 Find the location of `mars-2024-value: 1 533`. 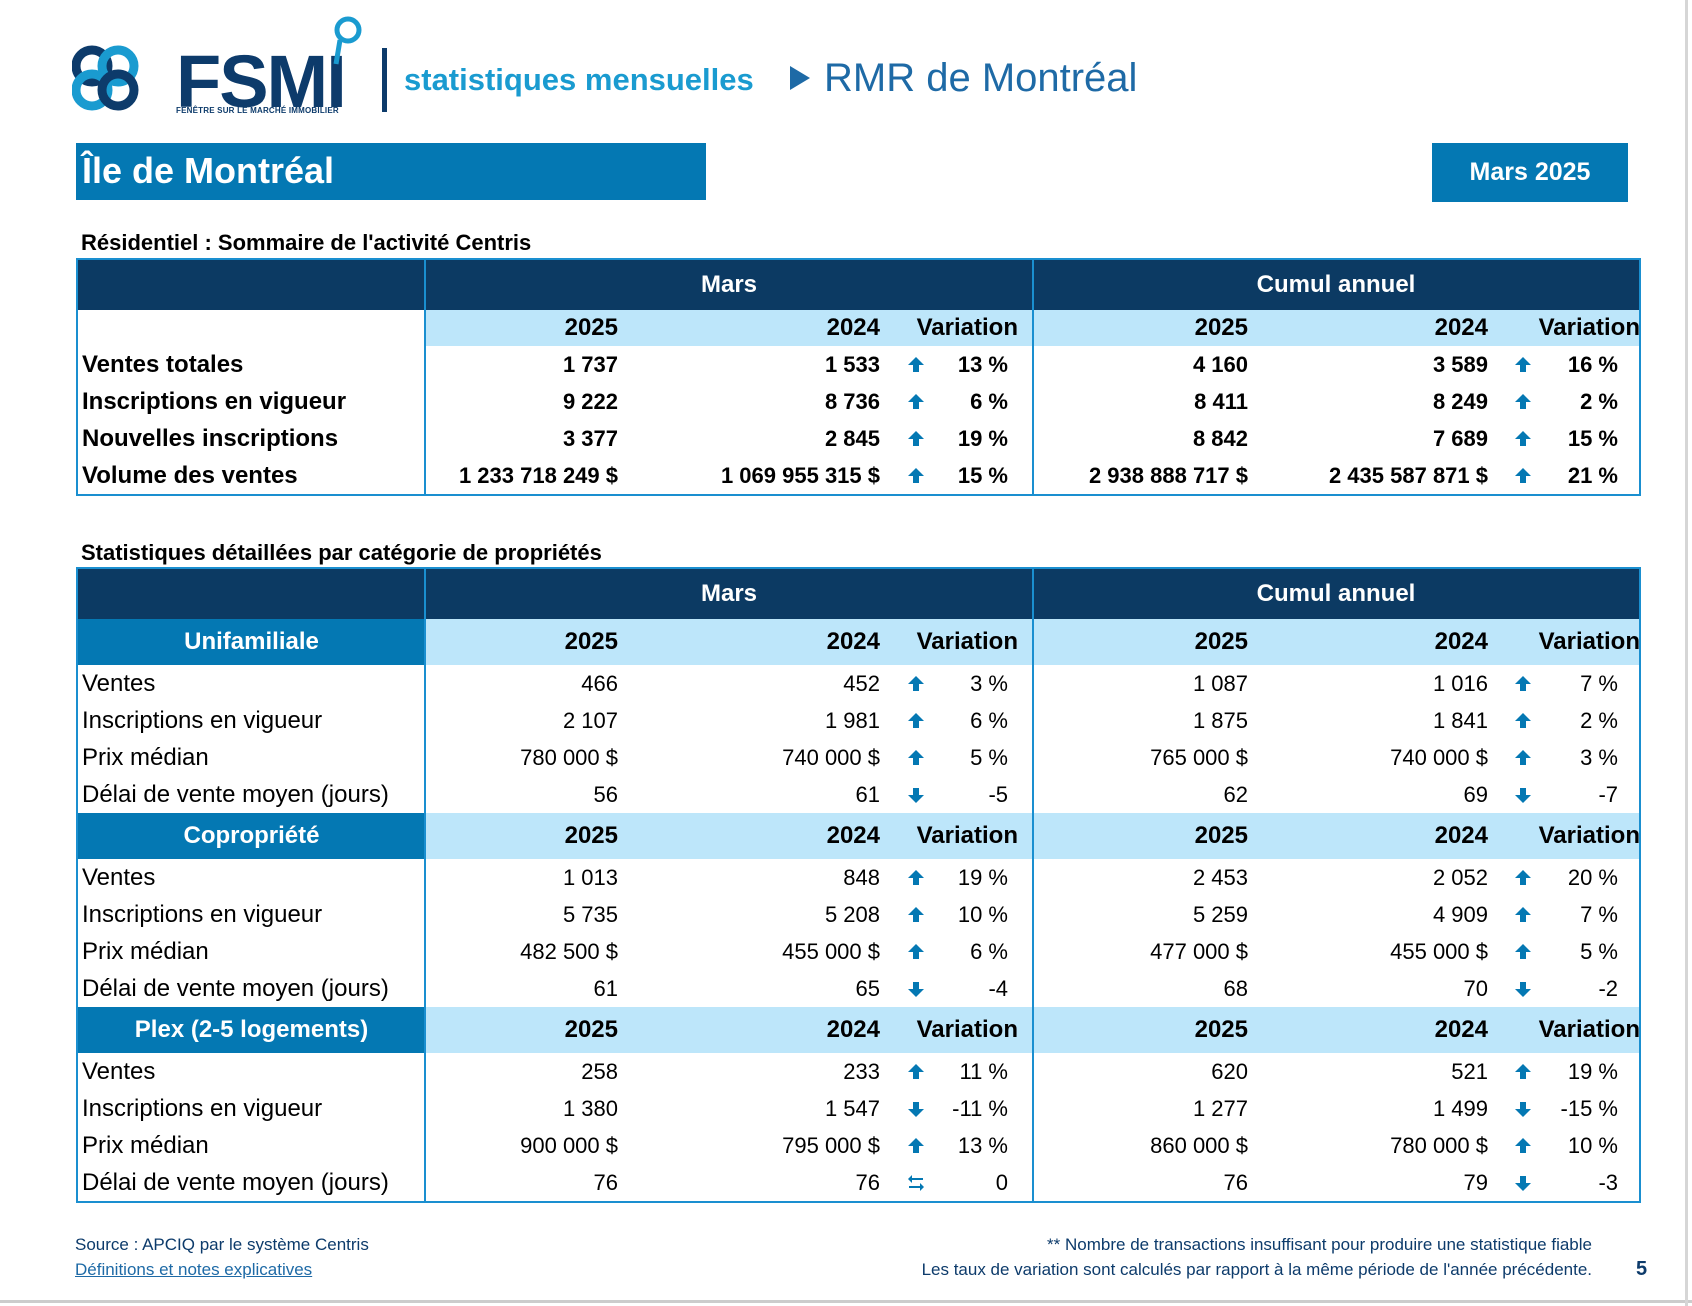

mars-2024-value: 1 533 is located at coordinates (852, 364).